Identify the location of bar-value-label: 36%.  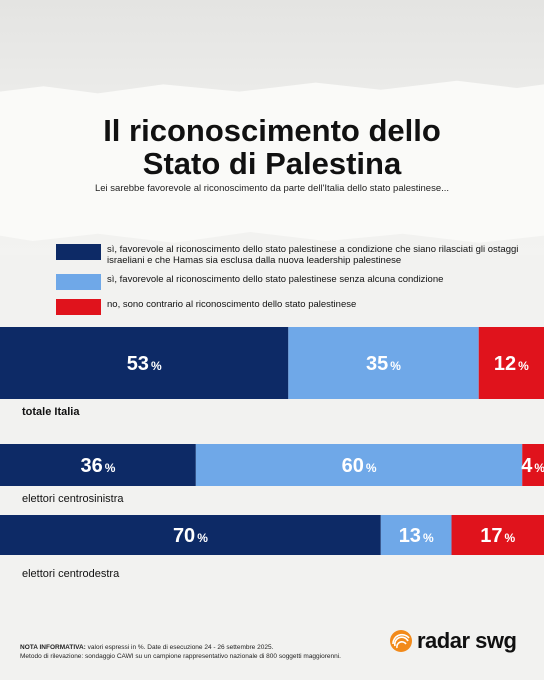
(97, 466).